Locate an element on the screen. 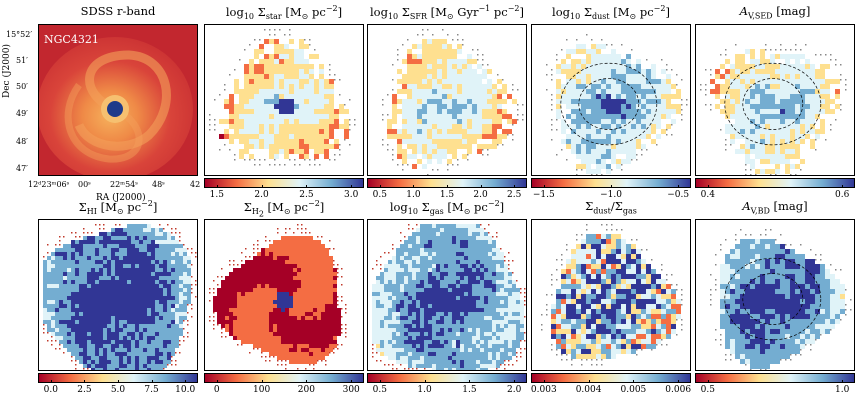  ra-axis-label: RA (J2000) is located at coordinates (121, 198).